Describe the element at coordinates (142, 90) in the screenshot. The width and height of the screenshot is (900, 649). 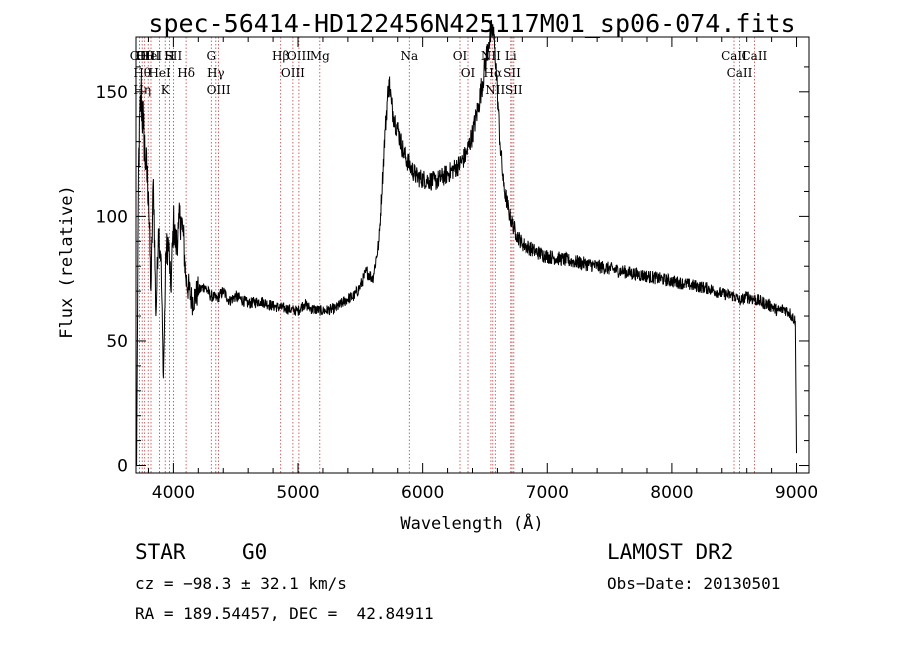
I see `spectral-line-label: Hη` at that location.